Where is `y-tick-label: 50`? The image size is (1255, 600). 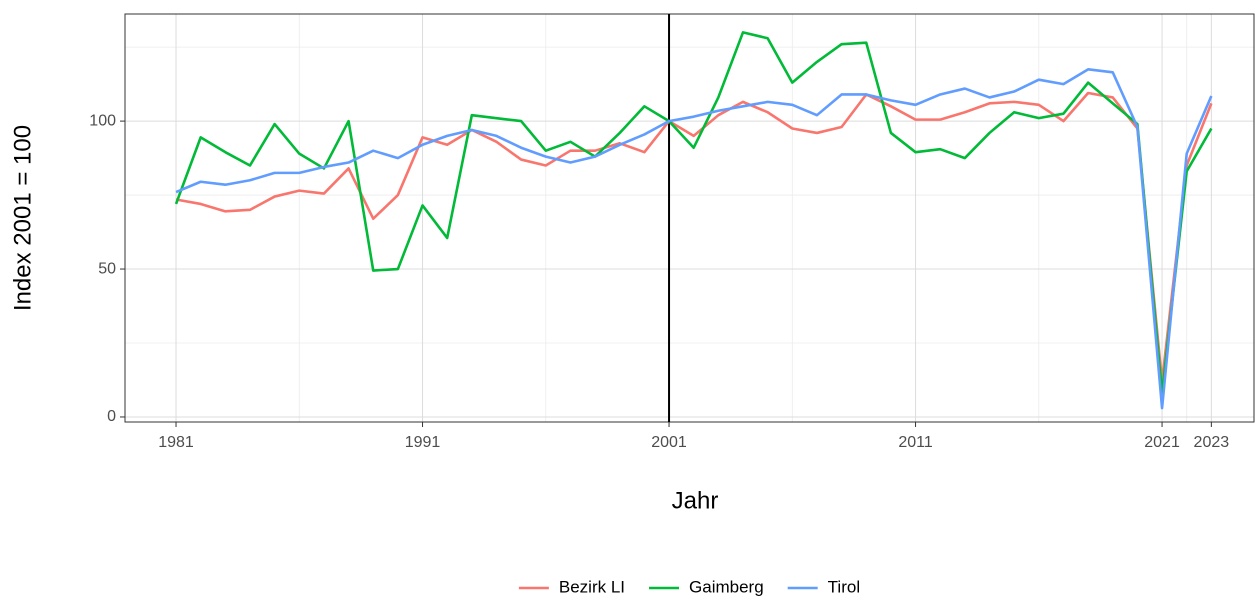 y-tick-label: 50 is located at coordinates (107, 268).